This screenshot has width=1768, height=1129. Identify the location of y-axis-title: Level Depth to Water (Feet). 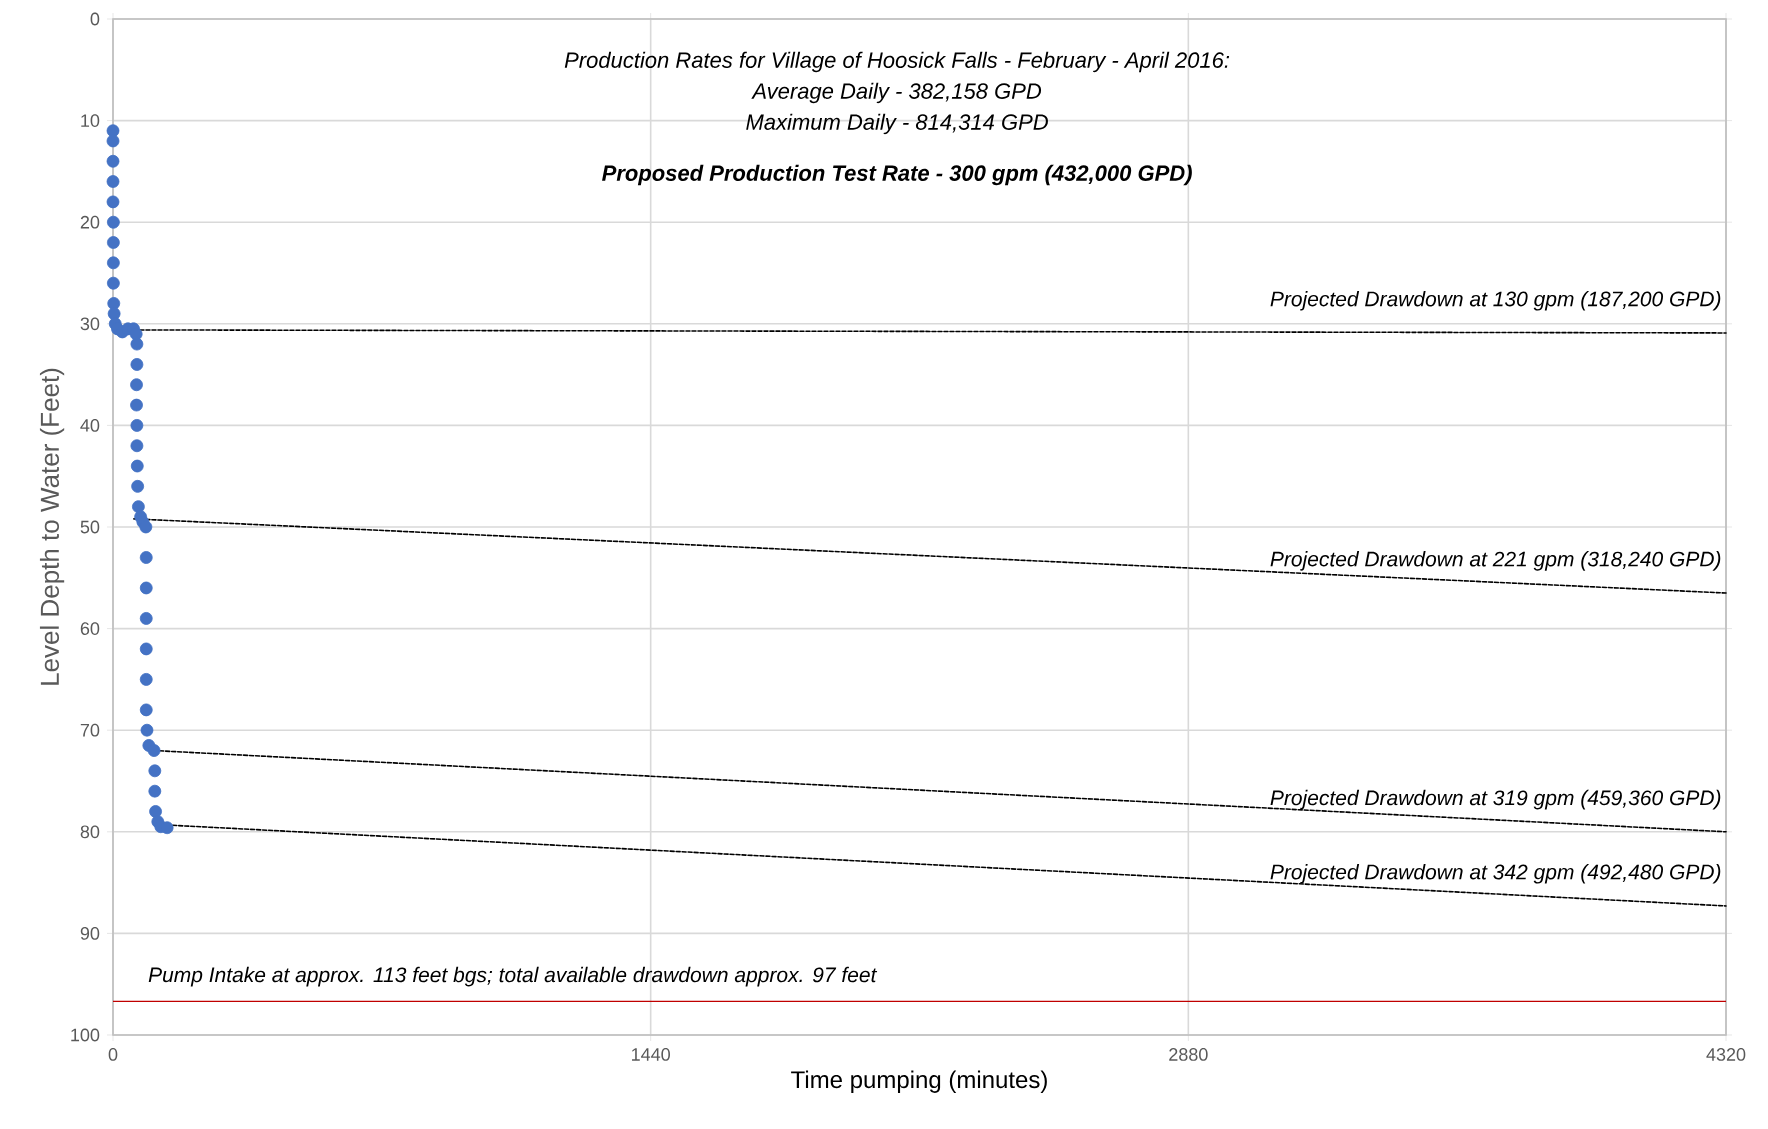
(52, 526).